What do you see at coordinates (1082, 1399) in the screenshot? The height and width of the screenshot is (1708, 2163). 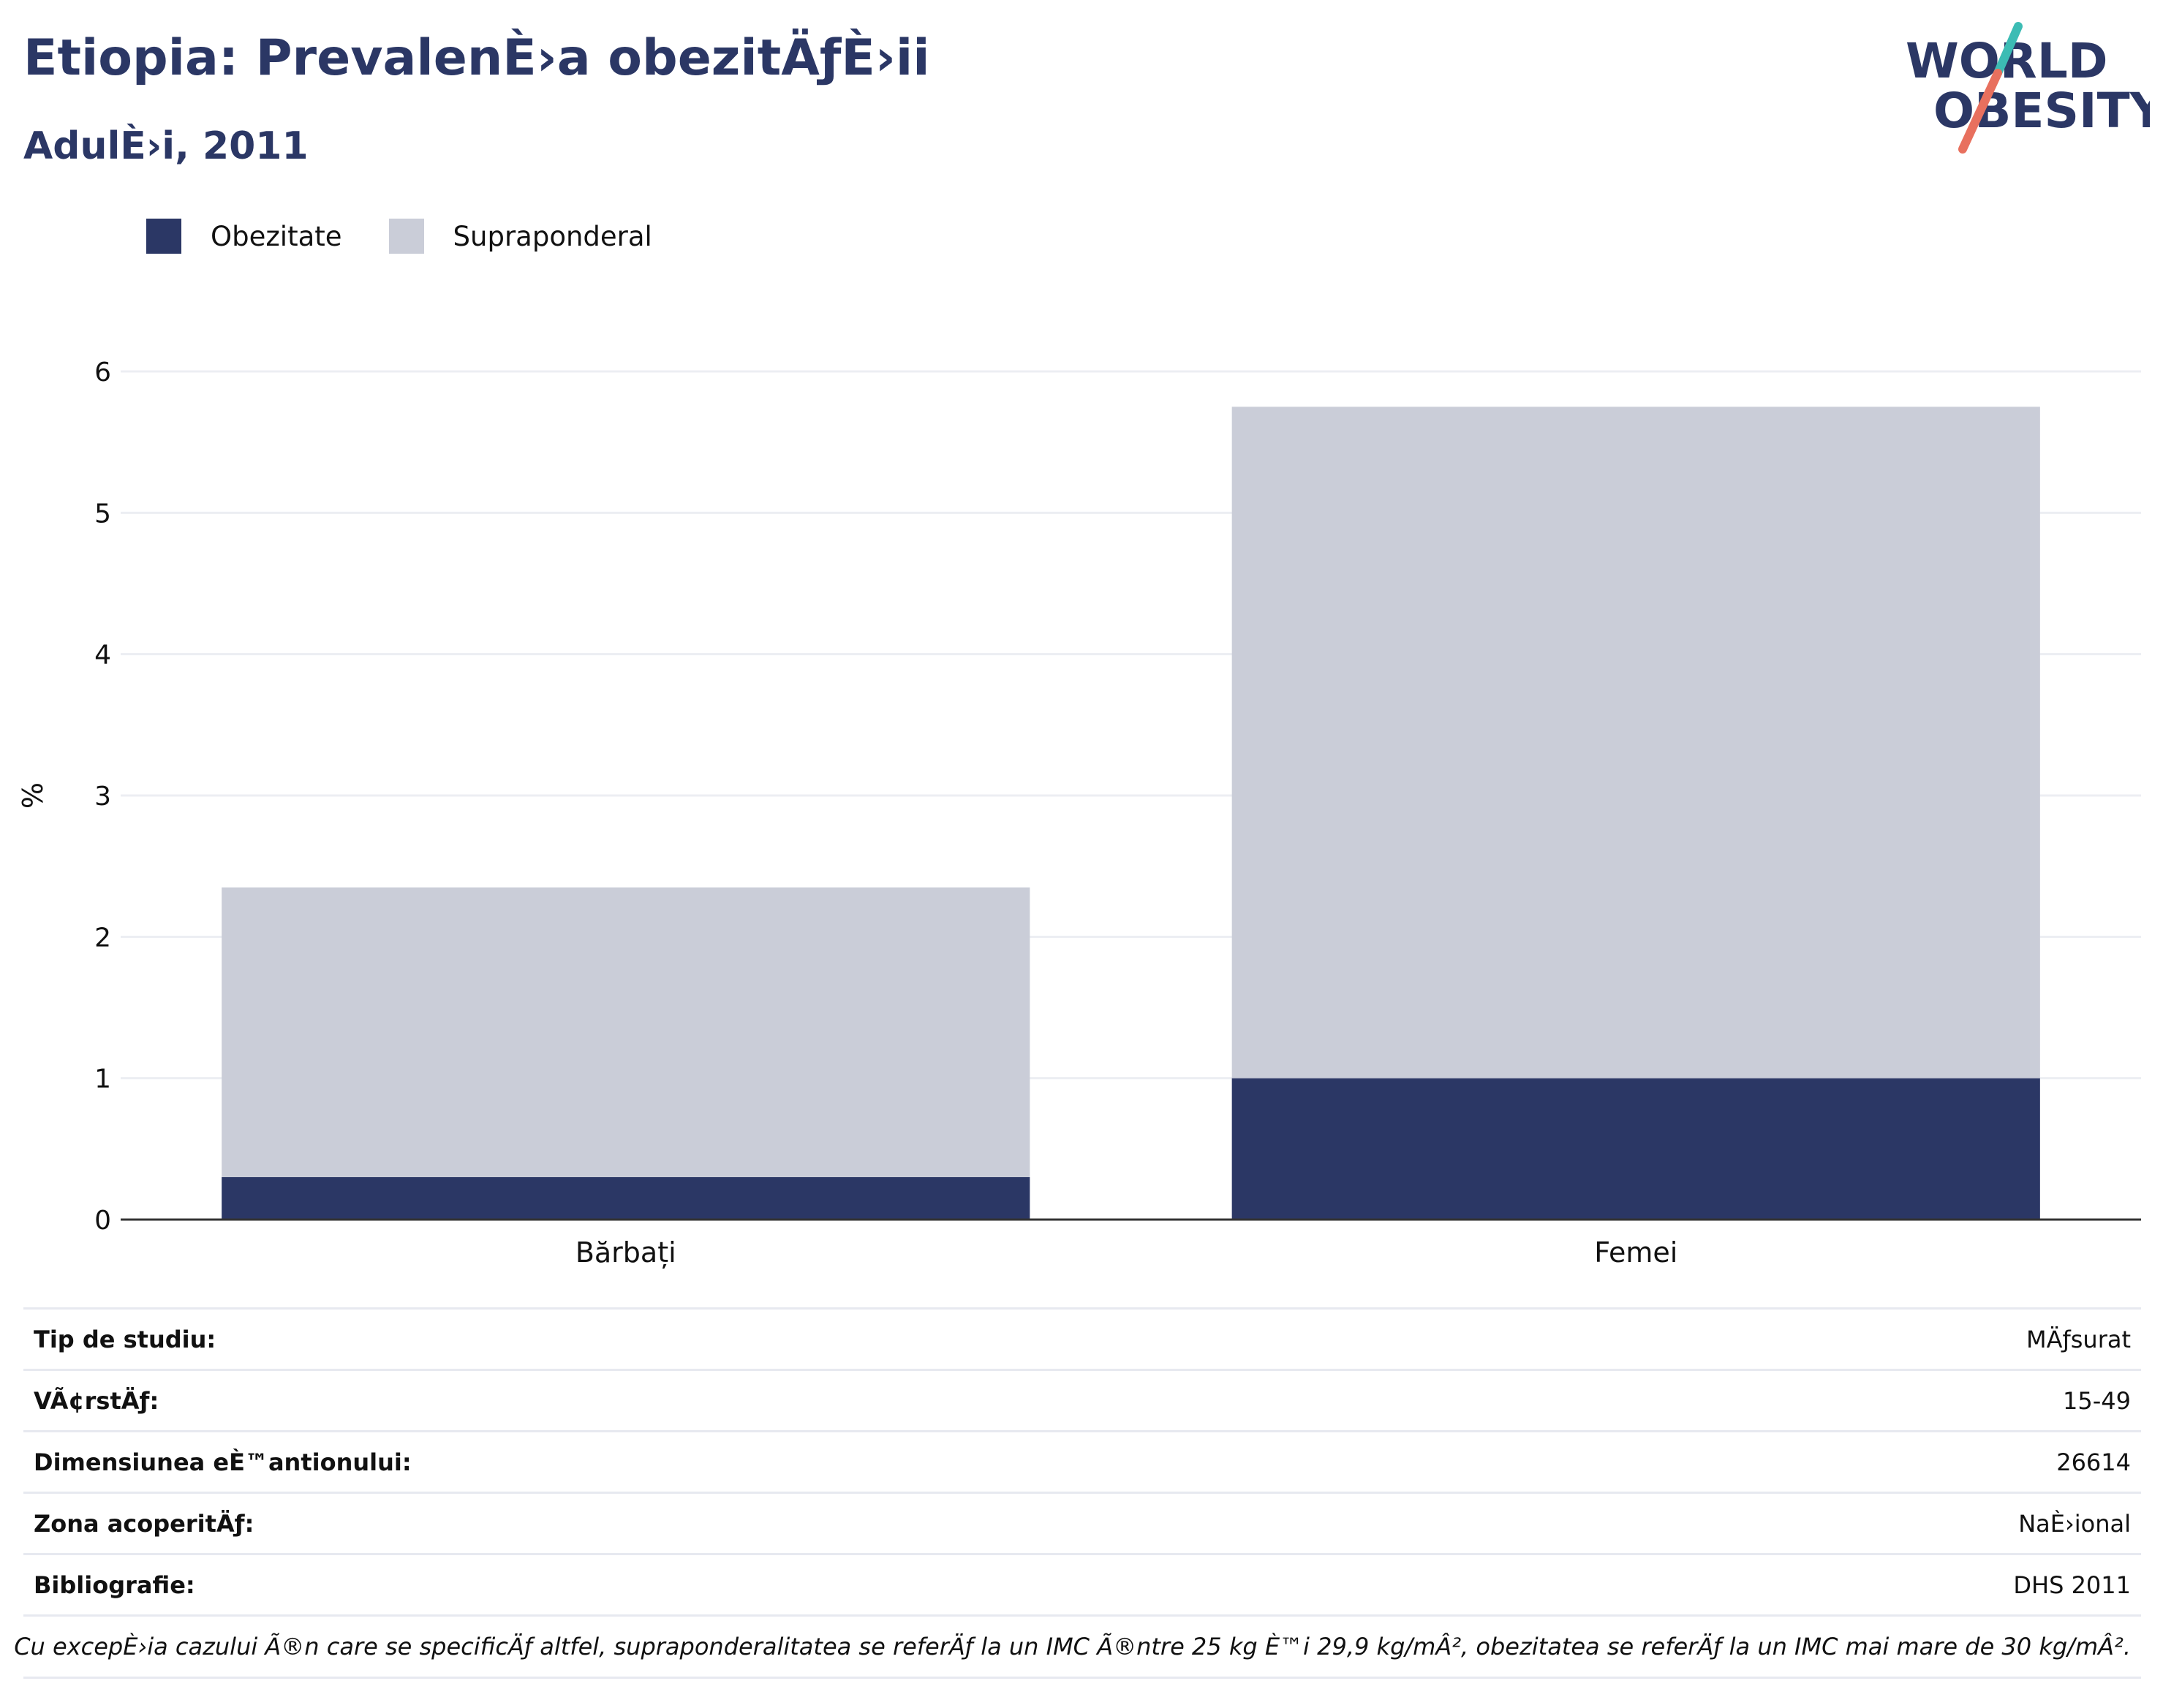 I see `info-row-age: VÃ¢rstÄƒ: 15-49` at bounding box center [1082, 1399].